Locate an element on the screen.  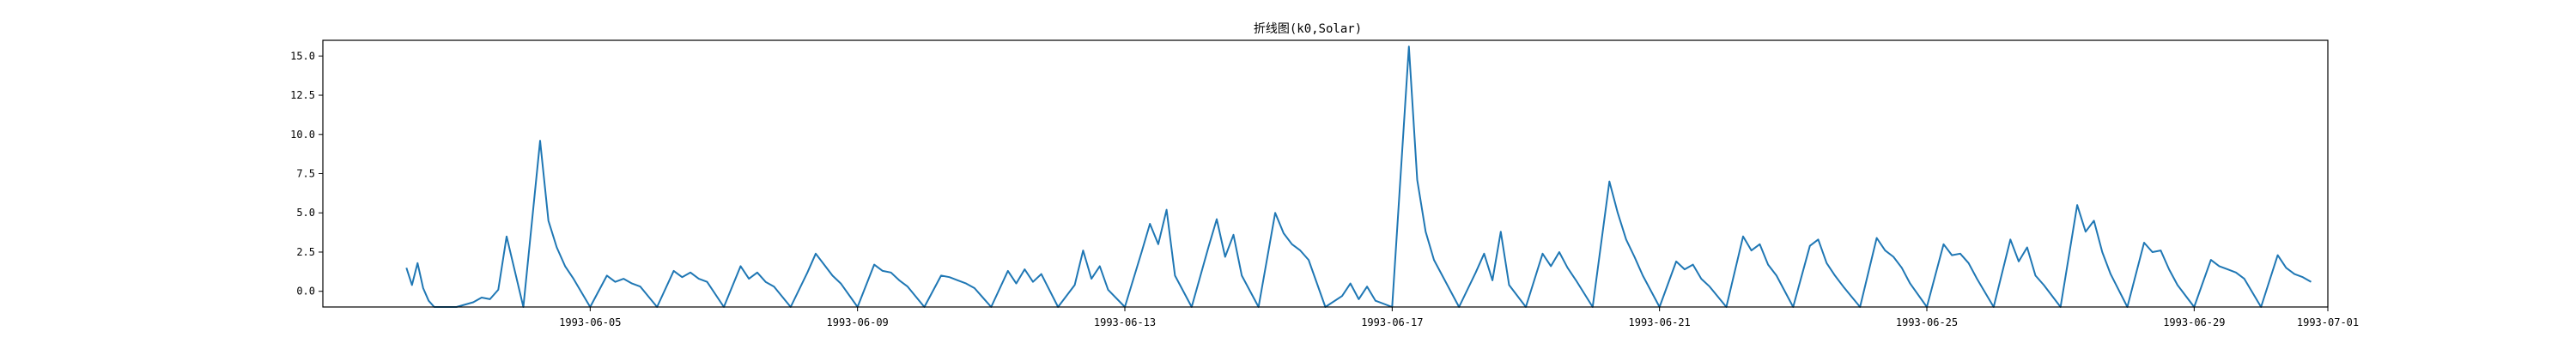
y-tick-label: 0.0 is located at coordinates (305, 292).